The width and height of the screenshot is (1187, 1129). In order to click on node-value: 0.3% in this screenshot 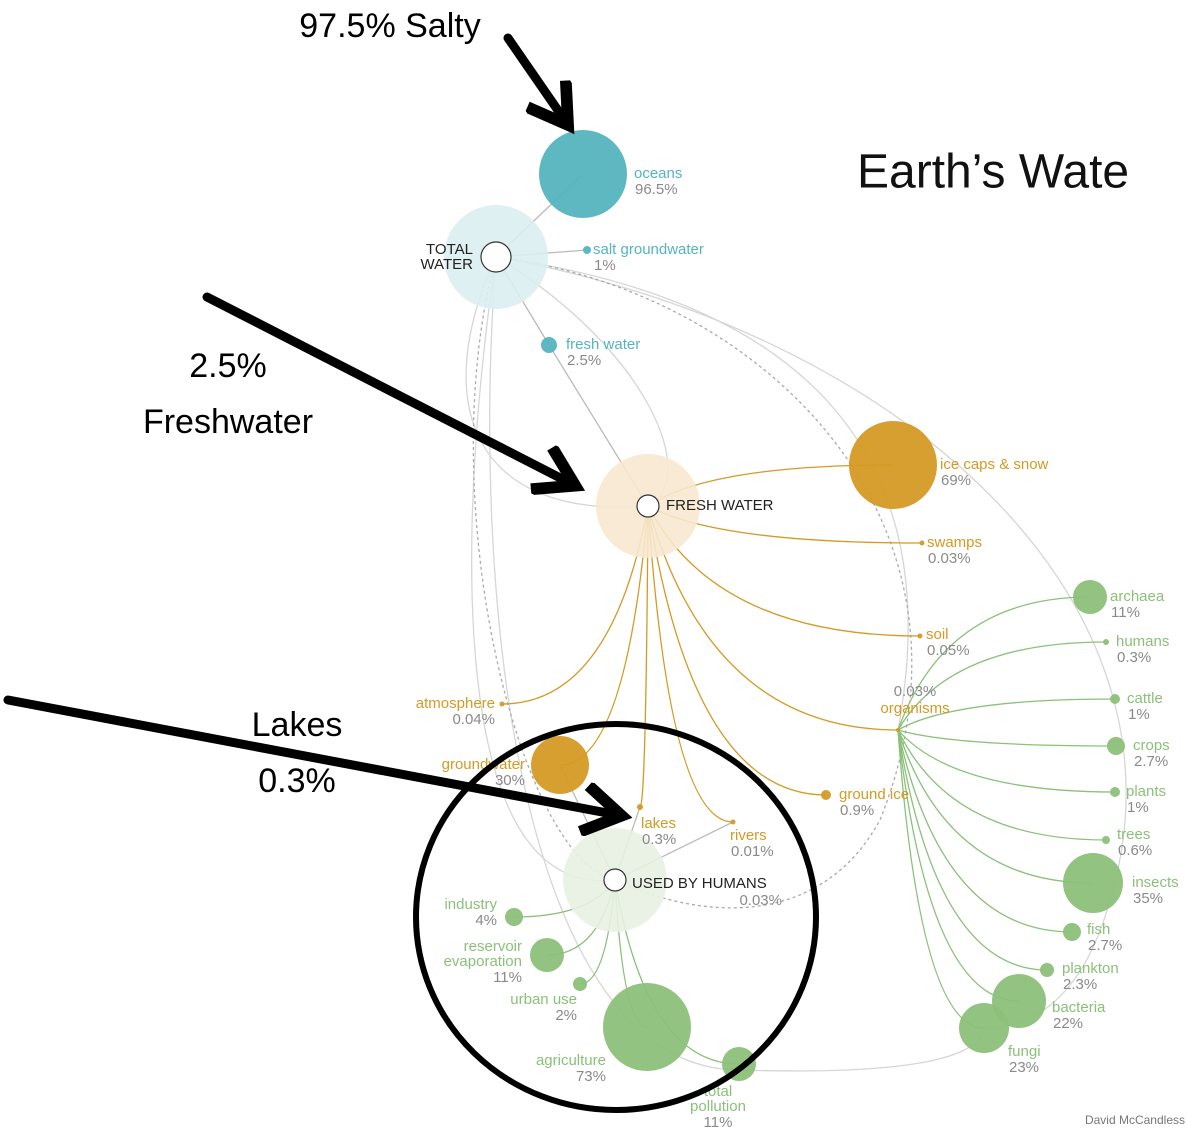, I will do `click(659, 839)`.